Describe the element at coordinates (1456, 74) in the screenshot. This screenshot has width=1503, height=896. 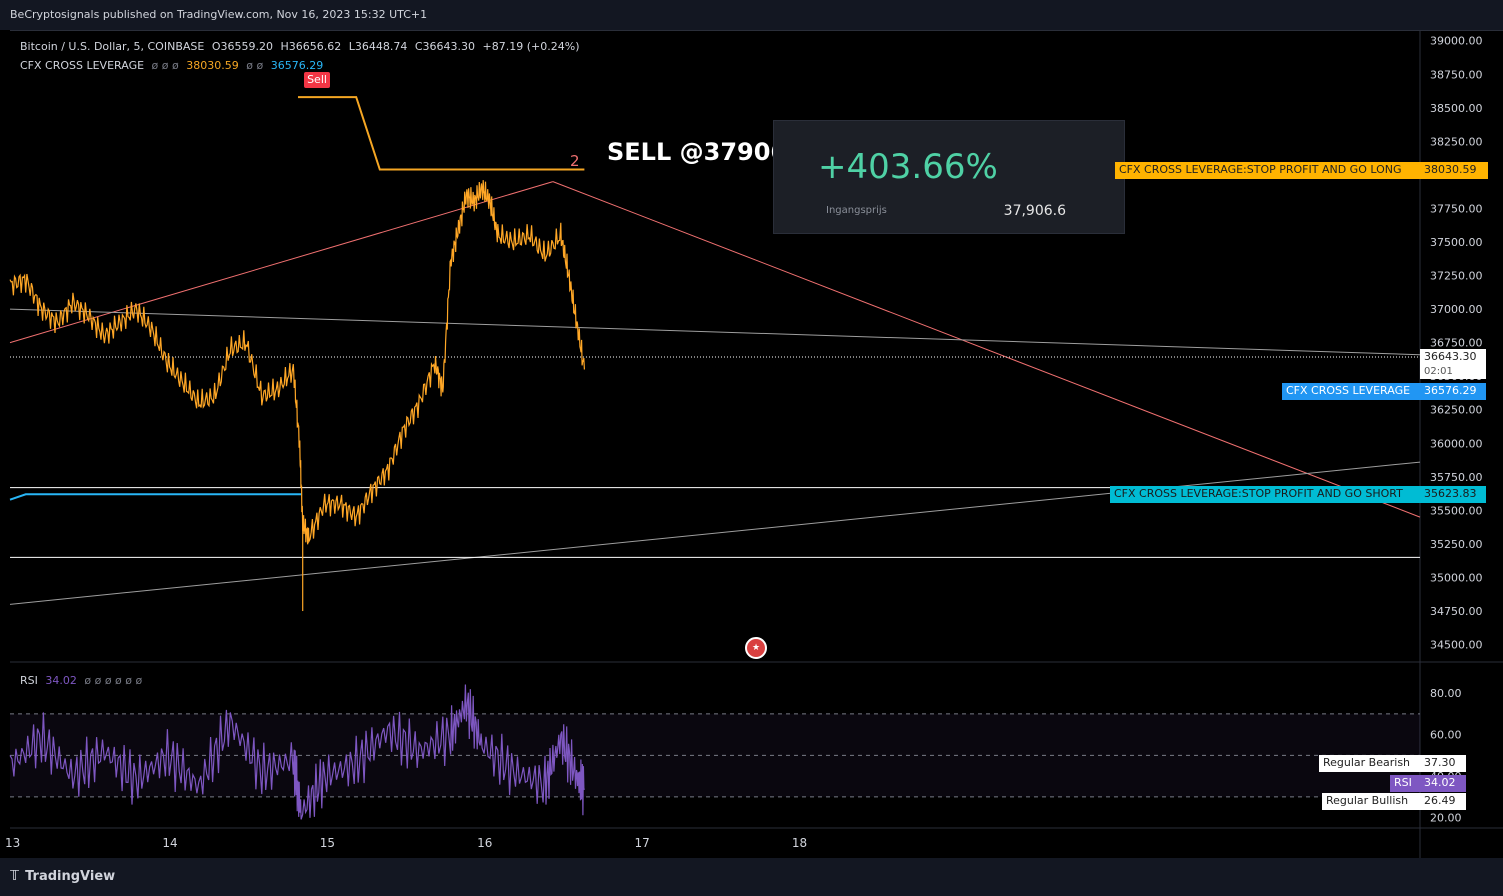
I see `price-axis-tick: 38750.00` at that location.